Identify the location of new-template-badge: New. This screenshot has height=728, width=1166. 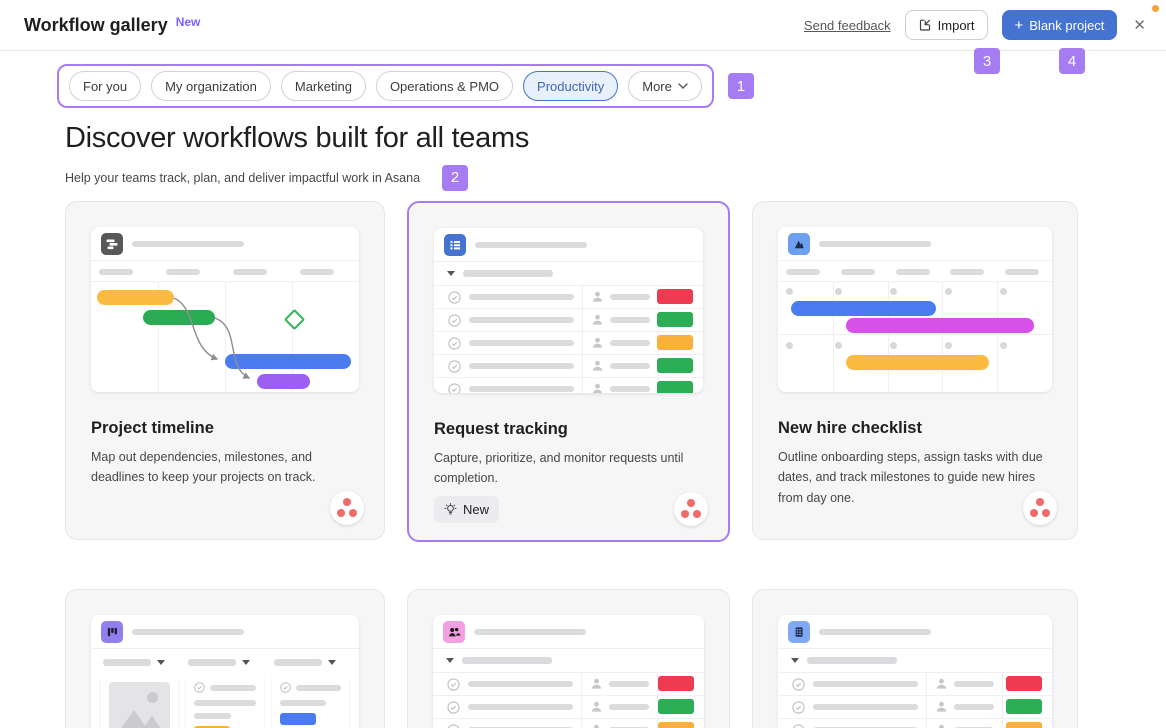
(467, 509).